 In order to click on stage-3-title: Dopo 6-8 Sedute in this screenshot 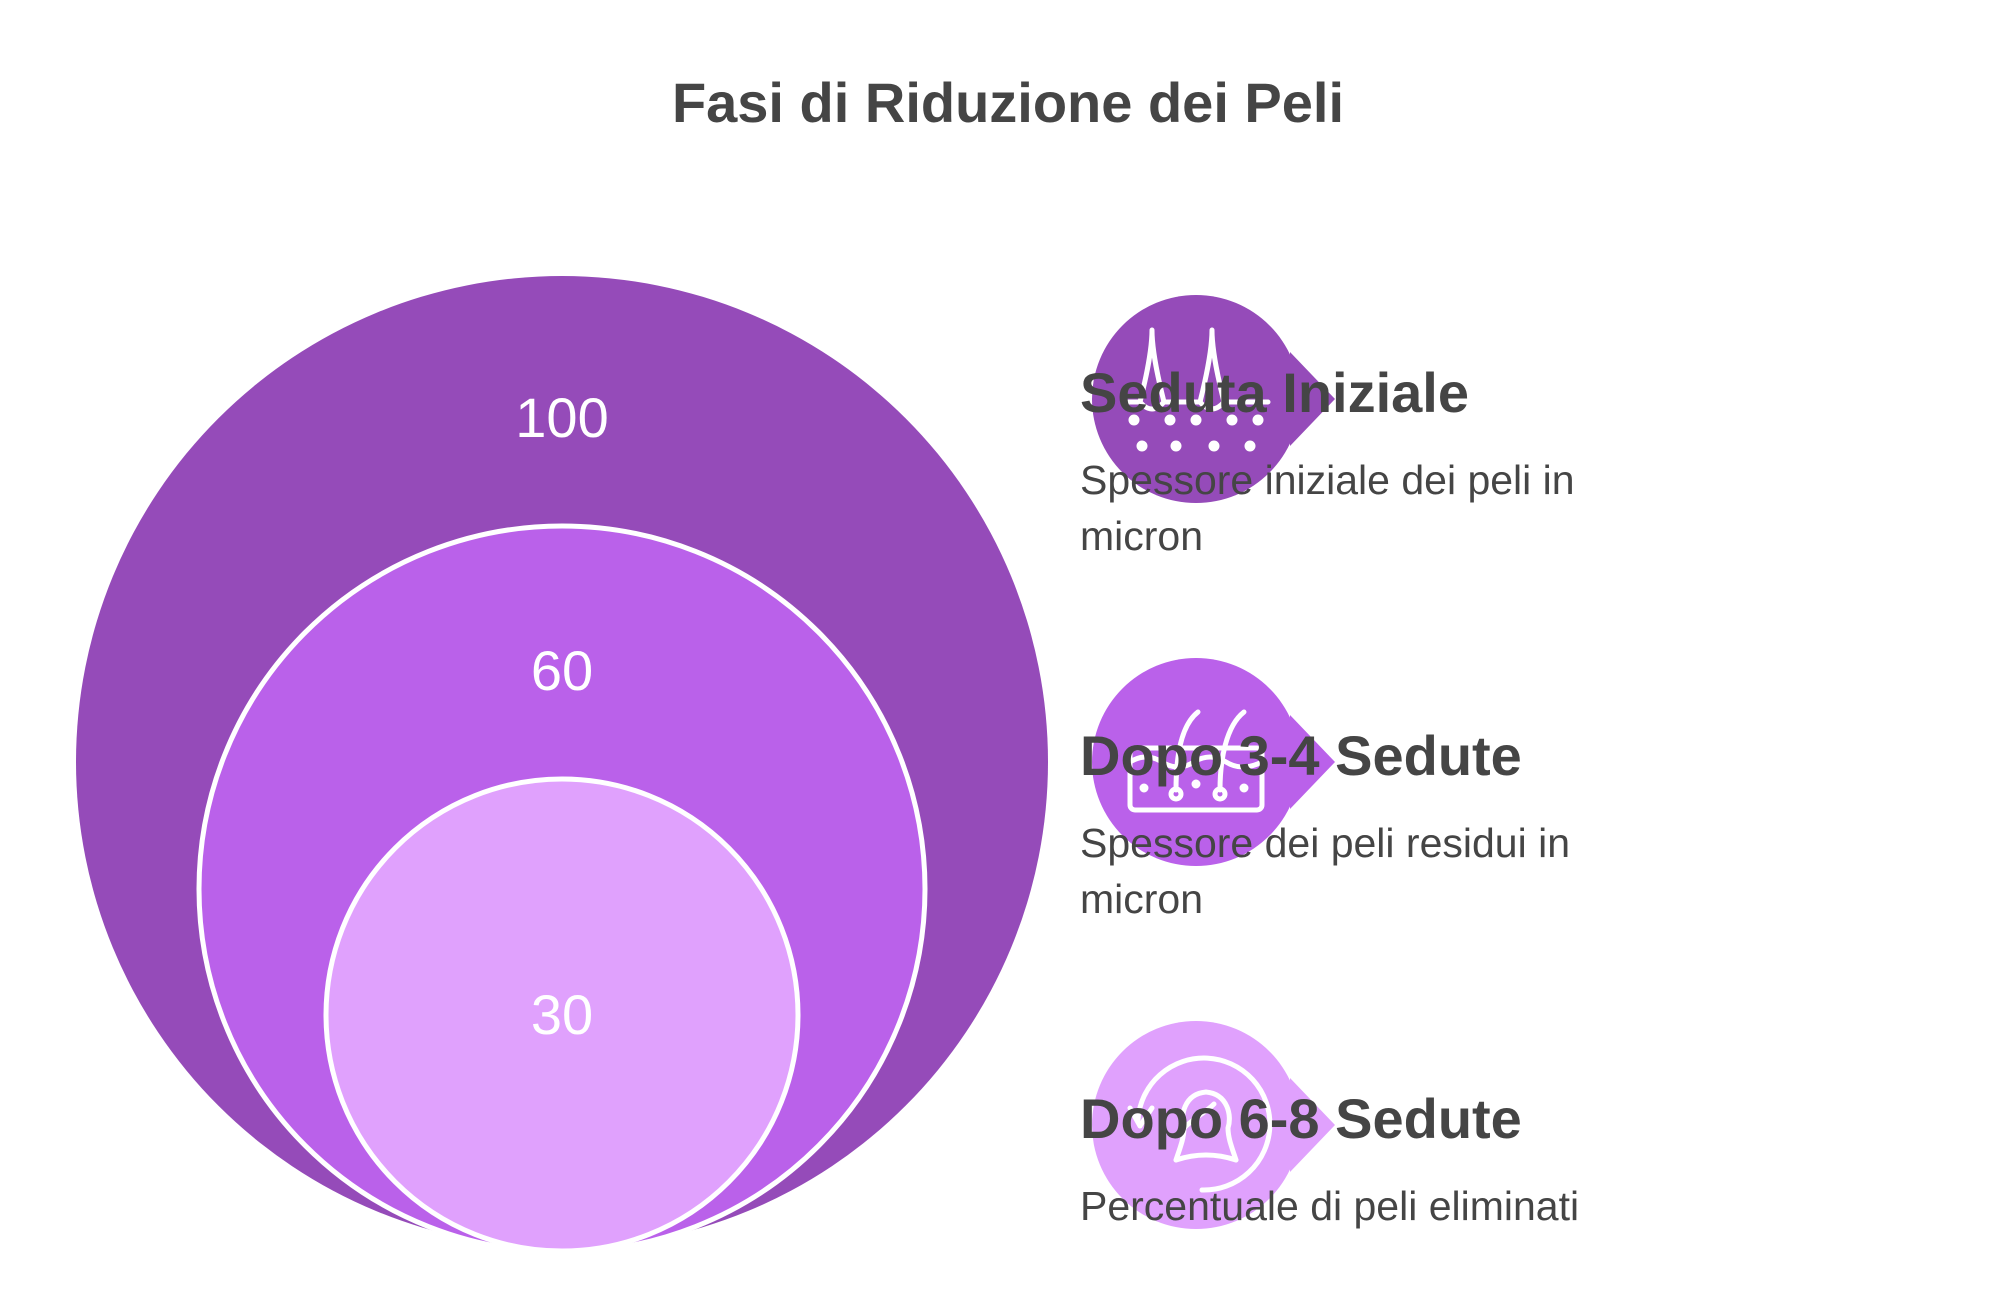, I will do `click(1301, 1118)`.